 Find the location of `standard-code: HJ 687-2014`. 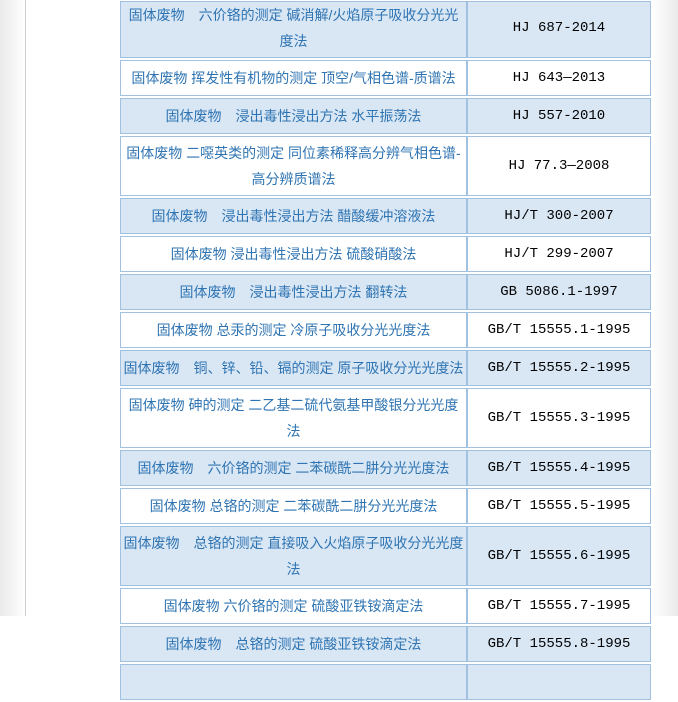

standard-code: HJ 687-2014 is located at coordinates (559, 29).